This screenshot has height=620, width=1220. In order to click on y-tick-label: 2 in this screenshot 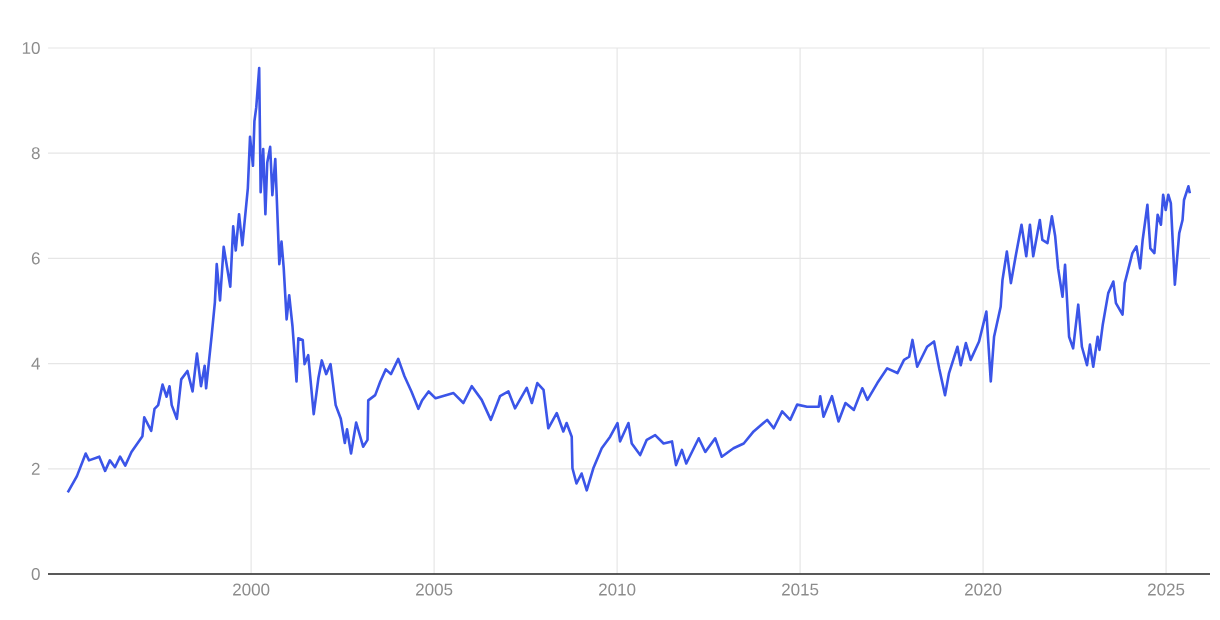, I will do `click(35, 468)`.